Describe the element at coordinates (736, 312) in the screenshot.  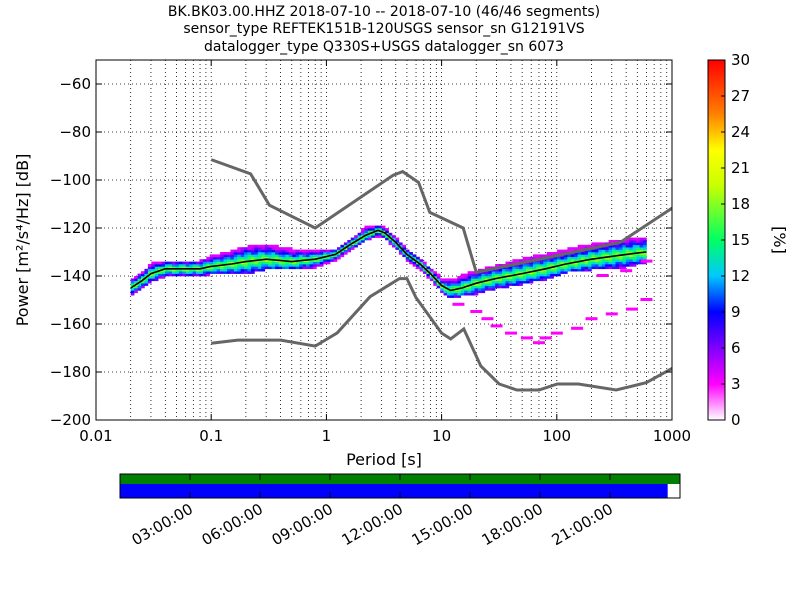
I see `colorbar-tick-label: 9` at that location.